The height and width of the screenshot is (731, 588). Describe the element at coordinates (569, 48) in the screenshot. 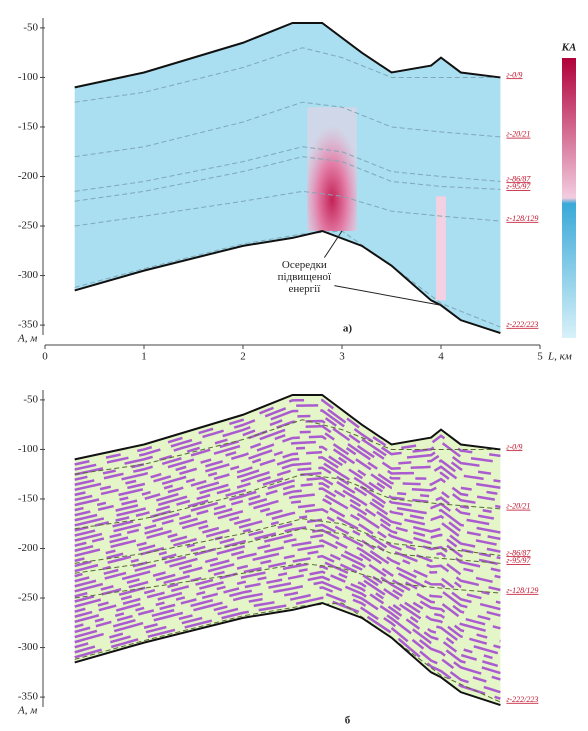

I see `colorbar-title: КА` at that location.